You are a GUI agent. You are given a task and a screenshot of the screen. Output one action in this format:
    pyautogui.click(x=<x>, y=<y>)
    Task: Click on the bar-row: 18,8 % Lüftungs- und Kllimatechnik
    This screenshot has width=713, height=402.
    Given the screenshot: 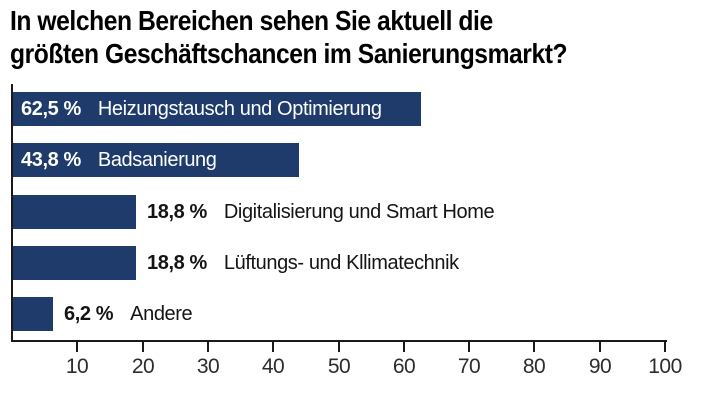 What is the action you would take?
    pyautogui.click(x=363, y=263)
    